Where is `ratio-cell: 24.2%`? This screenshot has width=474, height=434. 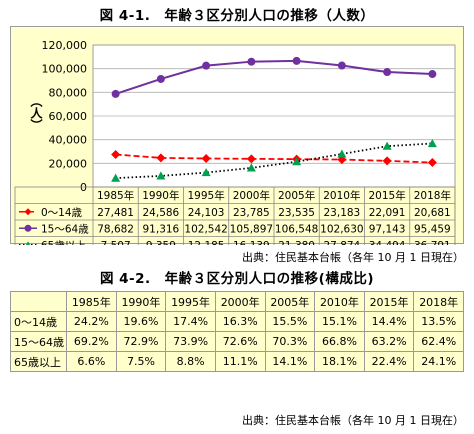
ratio-cell: 24.2% is located at coordinates (91, 321).